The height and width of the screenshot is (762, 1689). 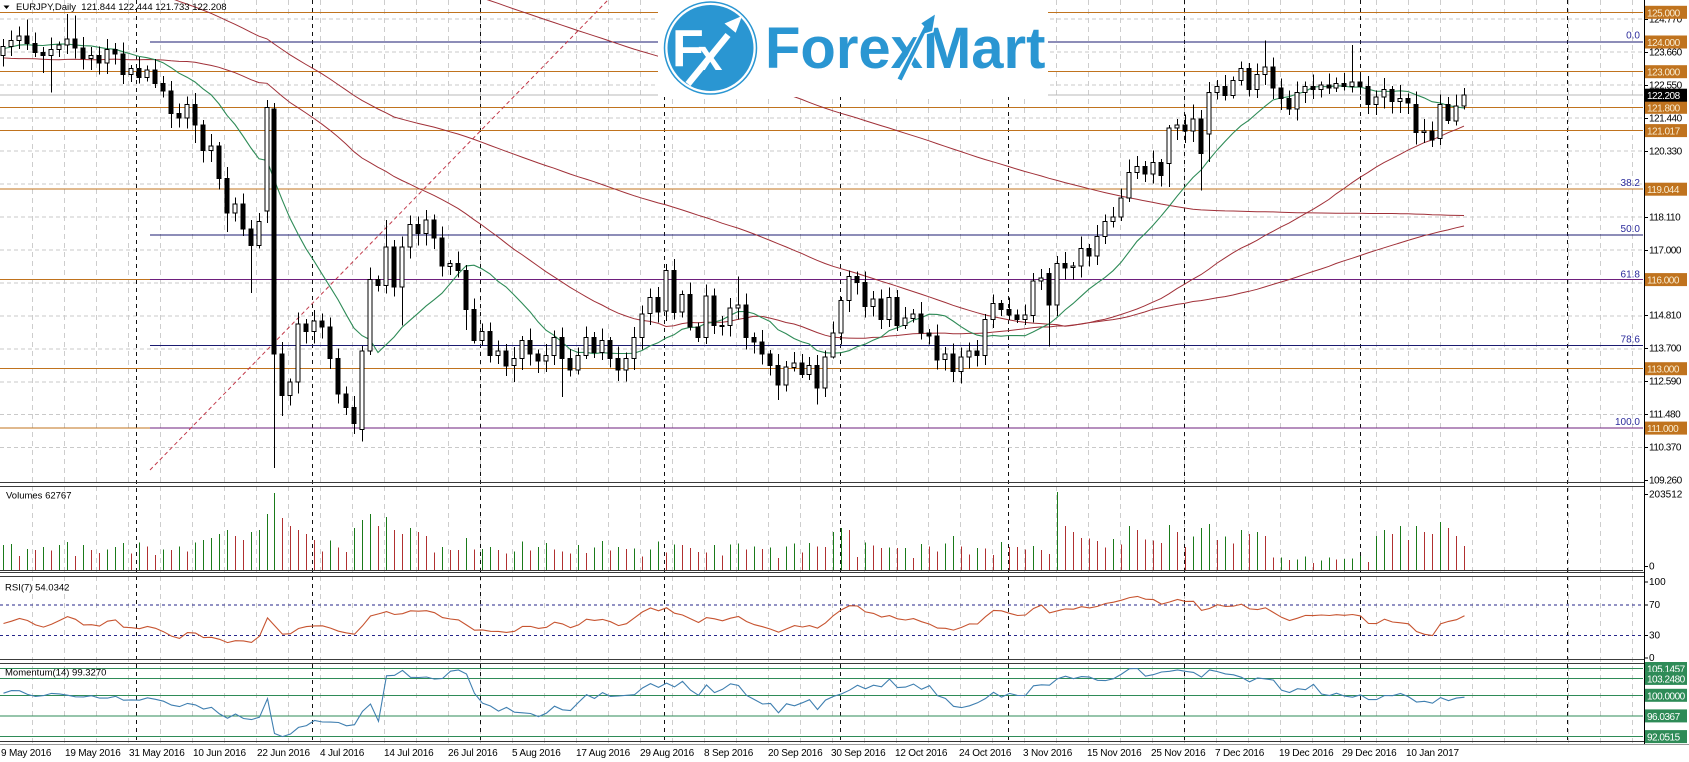 I want to click on svg-text: 121.440, so click(x=1666, y=119).